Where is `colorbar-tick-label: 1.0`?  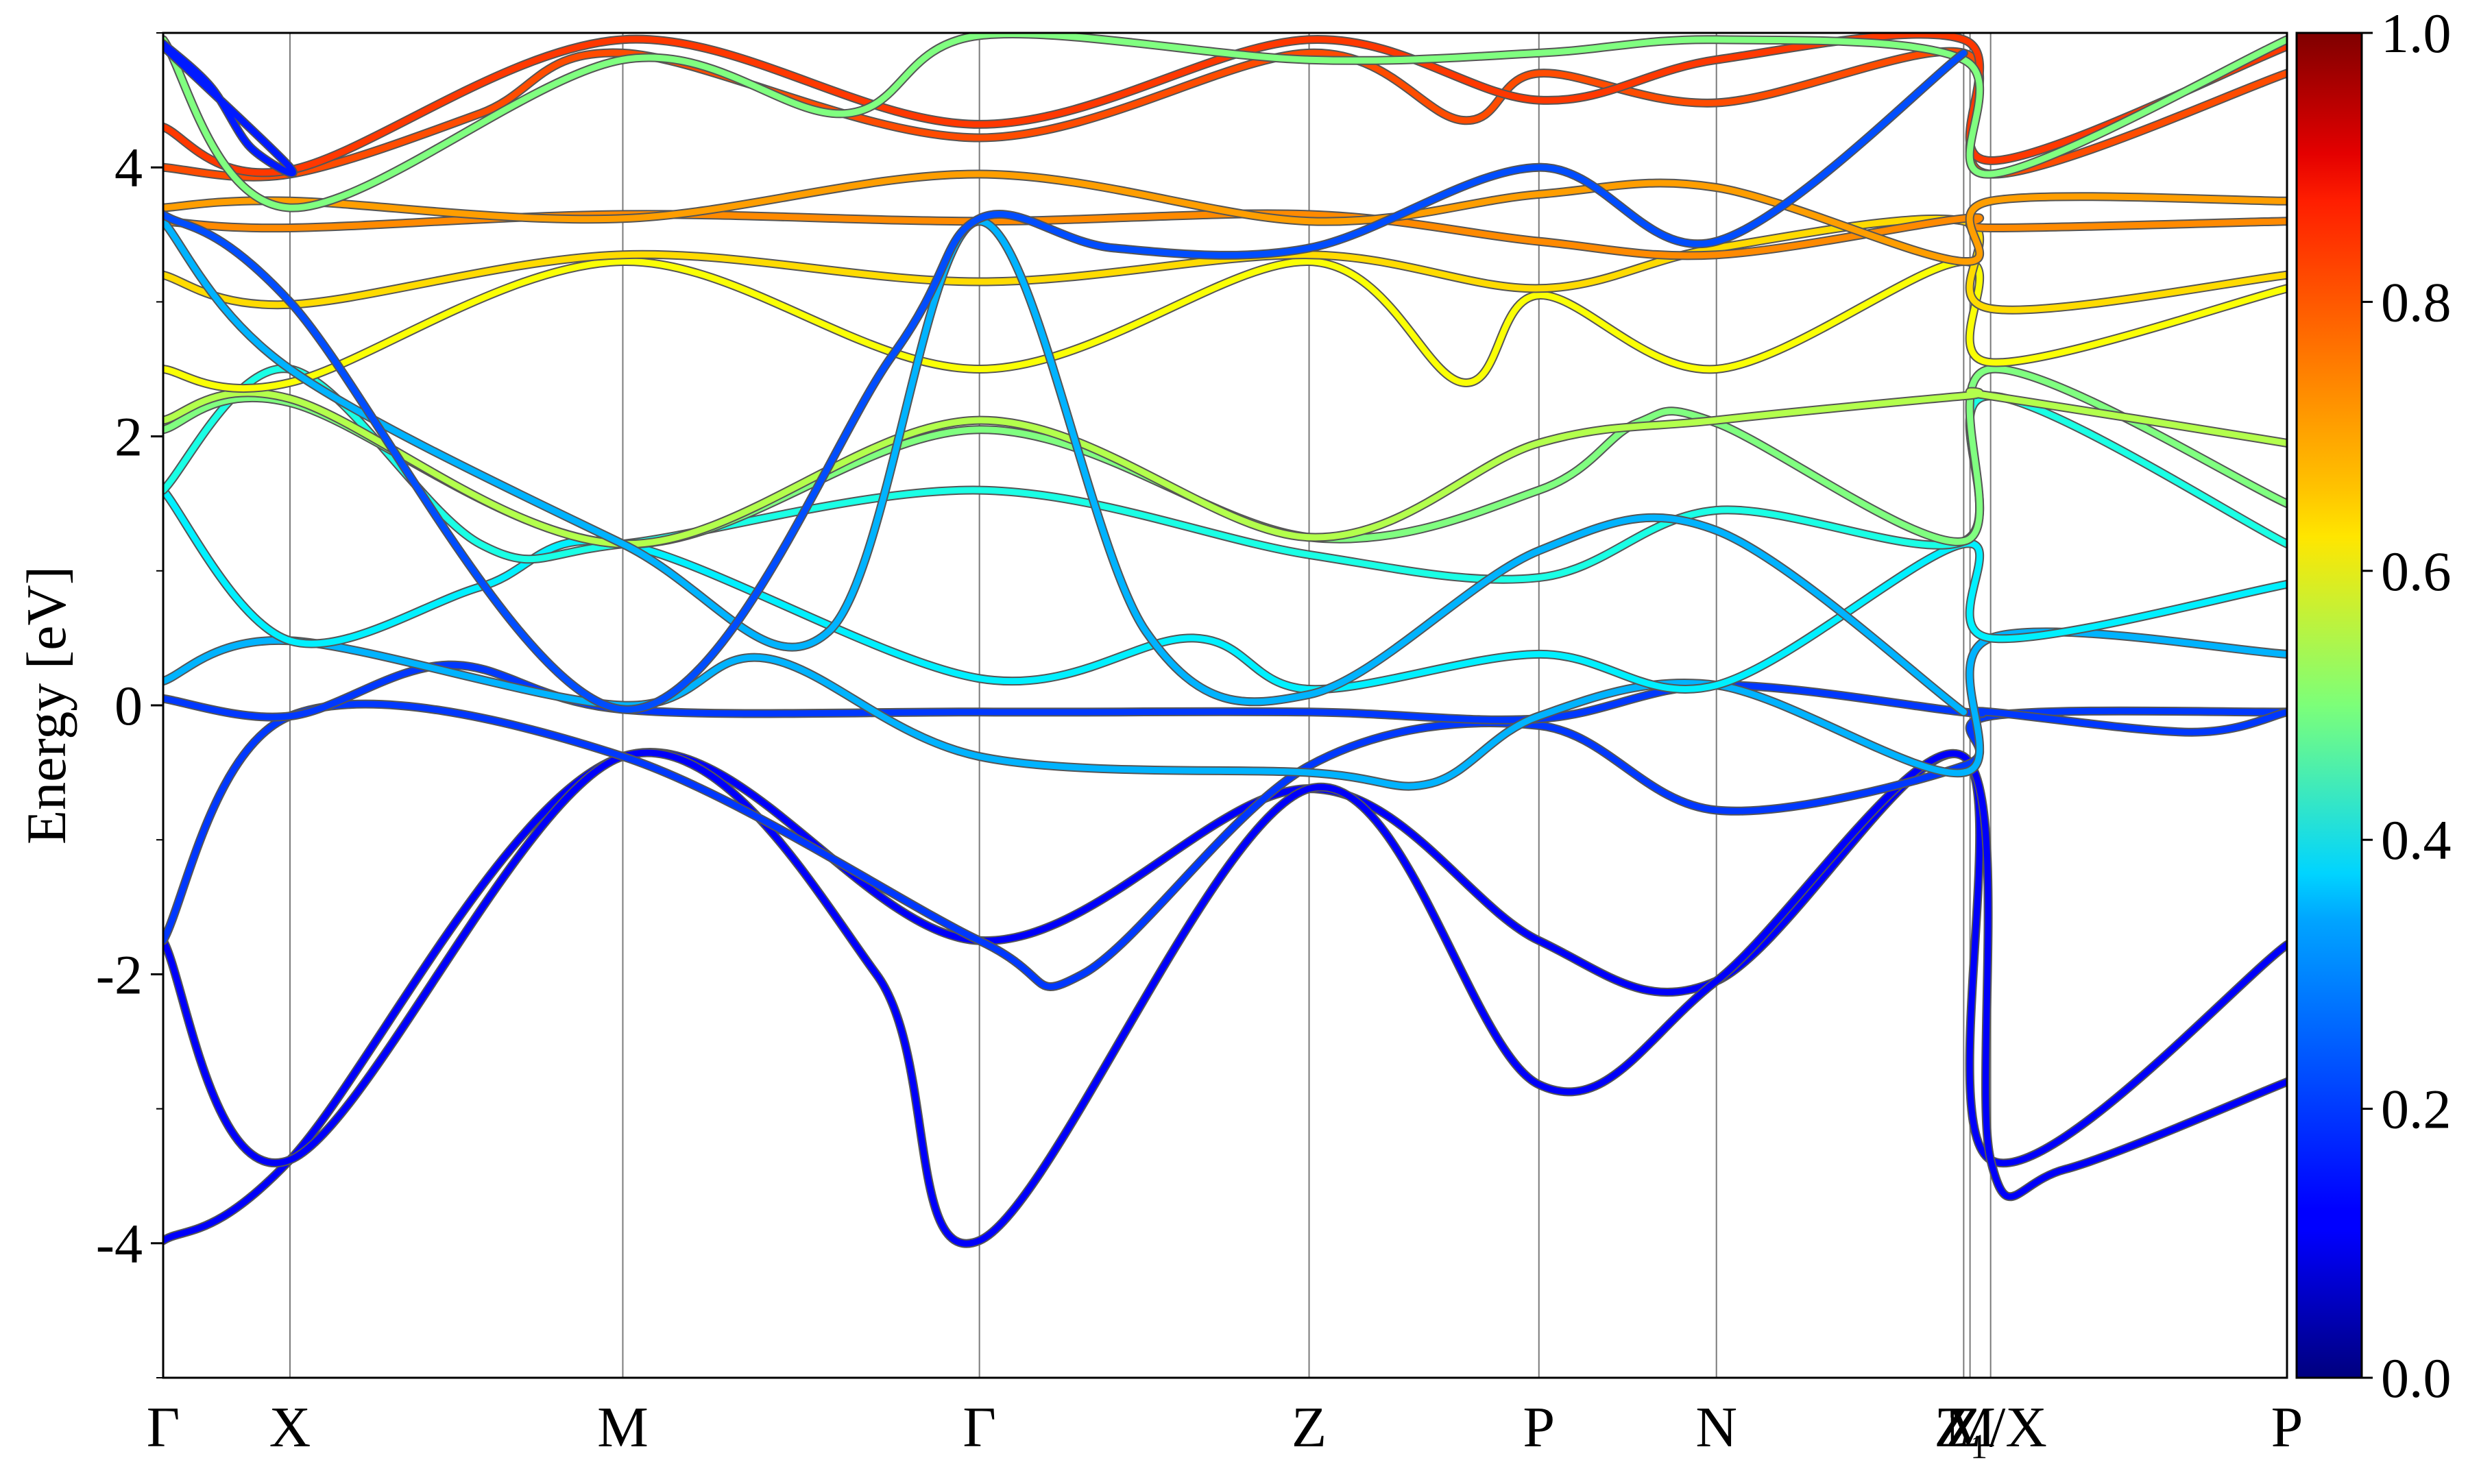
colorbar-tick-label: 1.0 is located at coordinates (2417, 33).